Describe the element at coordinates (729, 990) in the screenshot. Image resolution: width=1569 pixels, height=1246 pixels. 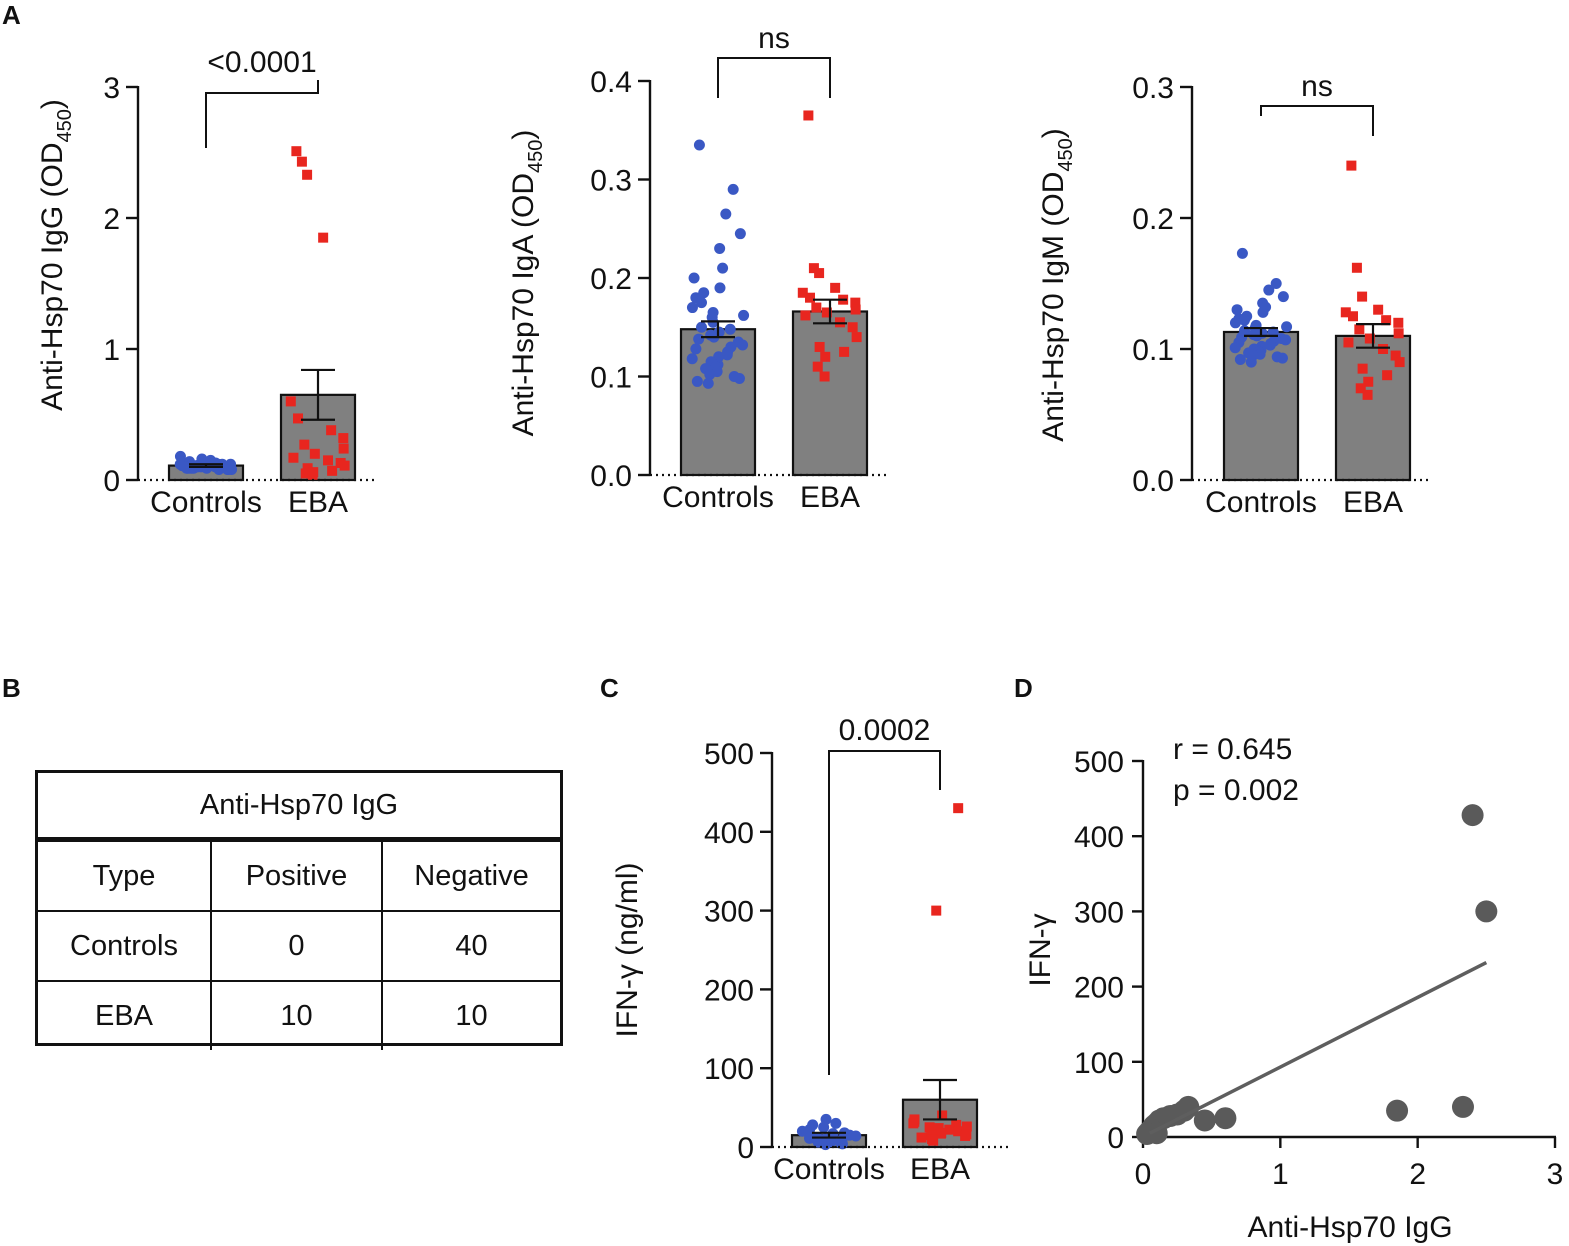
I see `y-tick-label: 200` at that location.